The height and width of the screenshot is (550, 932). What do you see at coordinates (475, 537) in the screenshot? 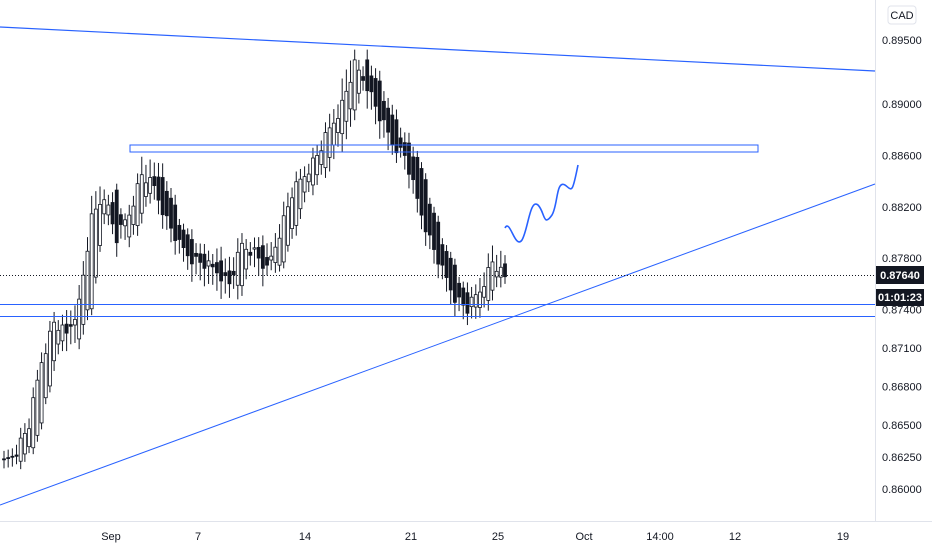
I see `time-axis: Sep 7 14 21 25 Oct 14:00 12 19` at bounding box center [475, 537].